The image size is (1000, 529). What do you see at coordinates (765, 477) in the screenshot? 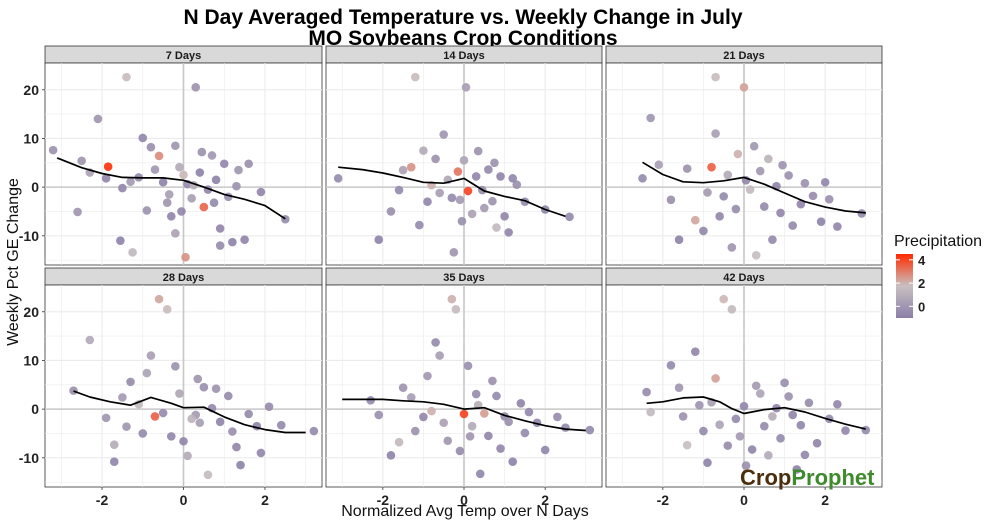
I see `logo-crop: Crop` at bounding box center [765, 477].